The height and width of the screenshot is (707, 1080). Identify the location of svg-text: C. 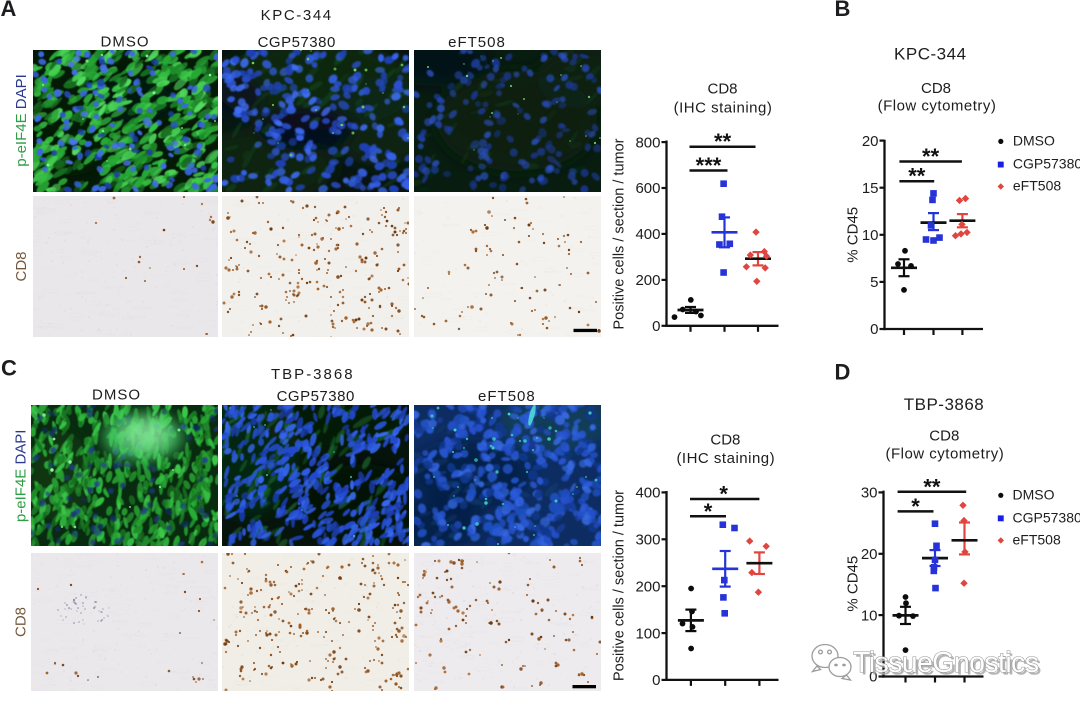
(9, 368).